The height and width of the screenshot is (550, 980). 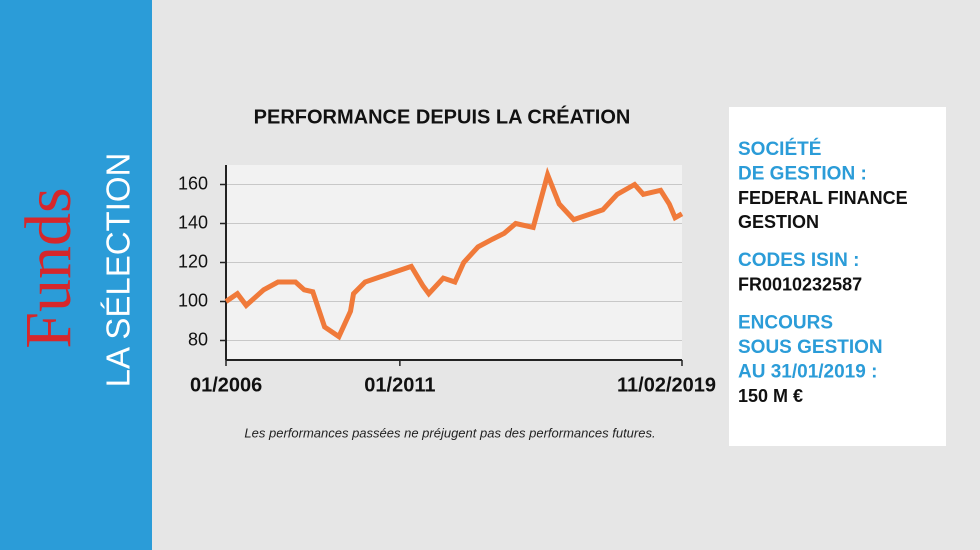 I want to click on data-line, so click(x=454, y=253).